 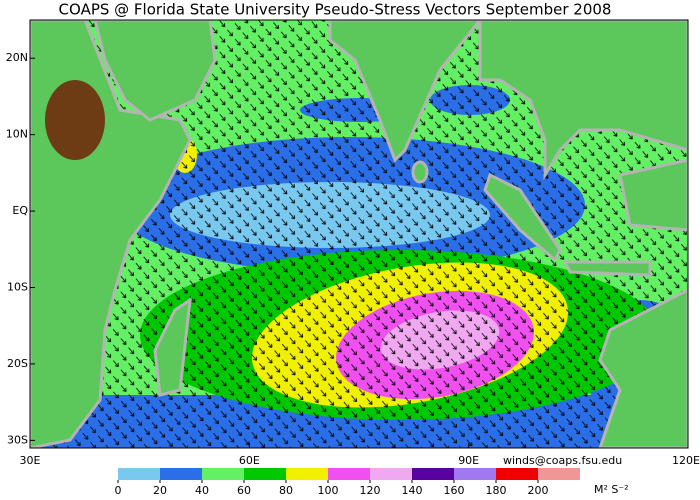 I want to click on india, so click(x=405, y=91).